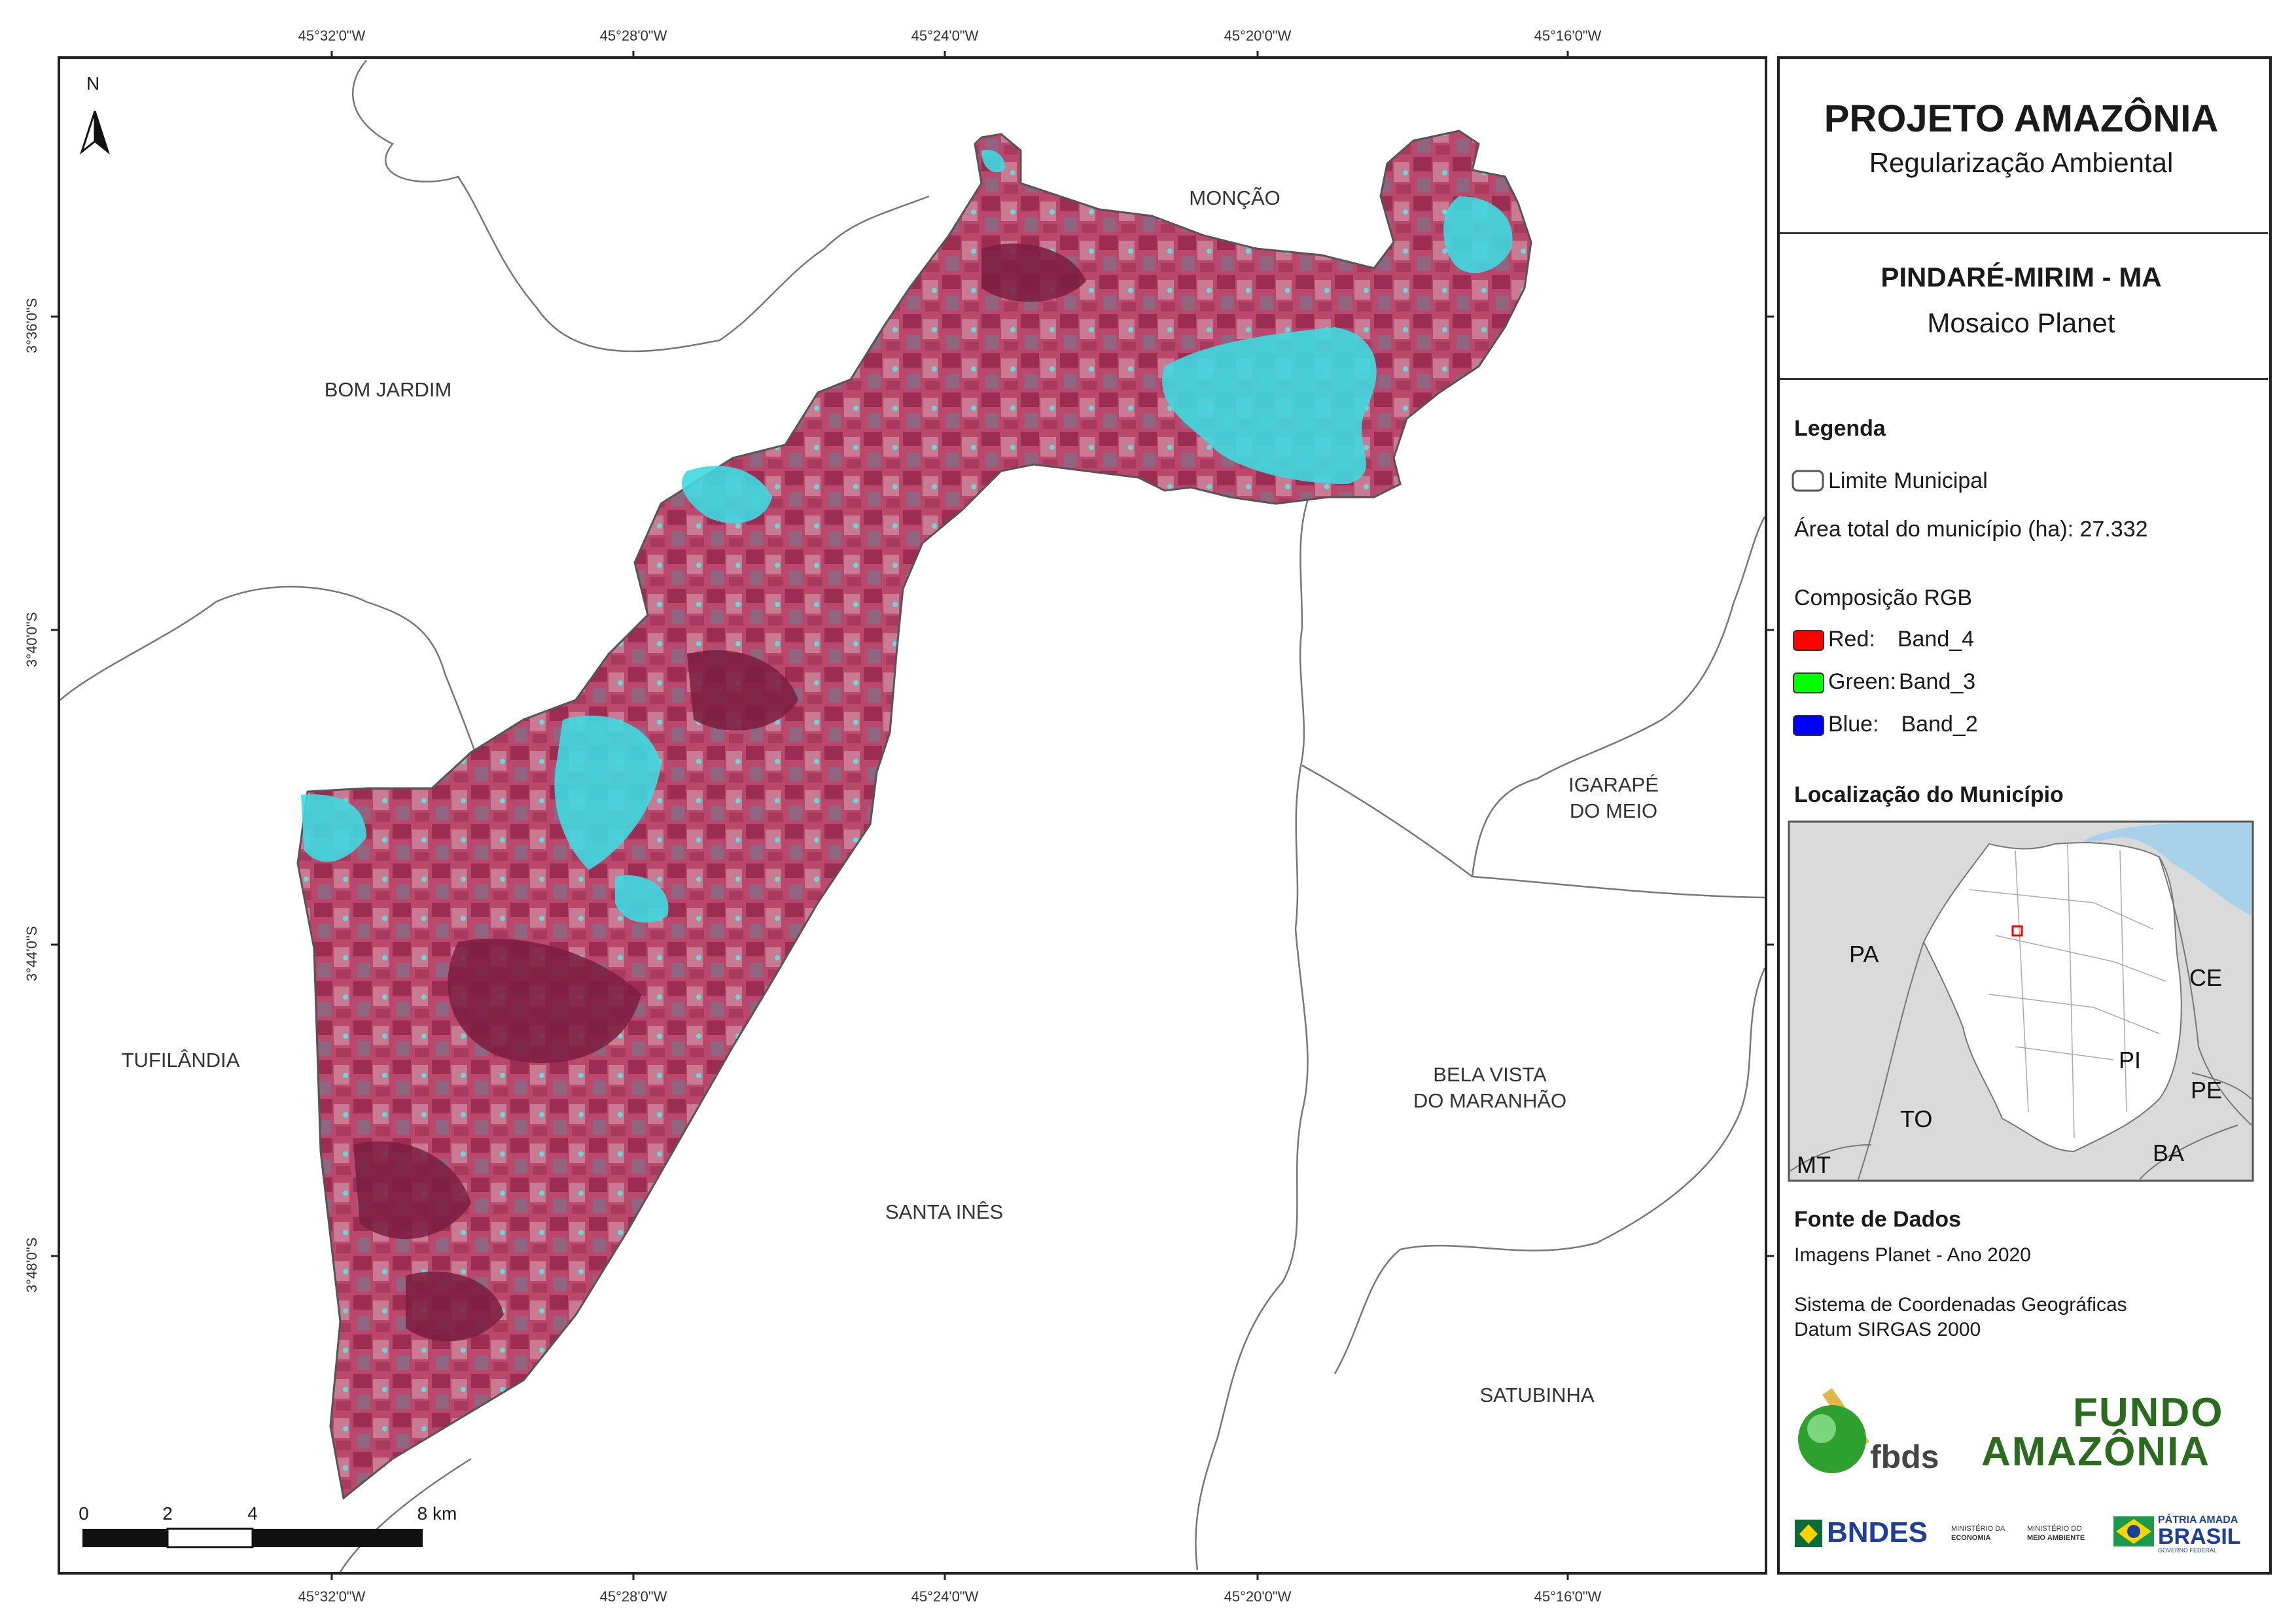  Describe the element at coordinates (2021, 277) in the screenshot. I see `place-title: PINDARÉ-MIRIM - MA` at that location.